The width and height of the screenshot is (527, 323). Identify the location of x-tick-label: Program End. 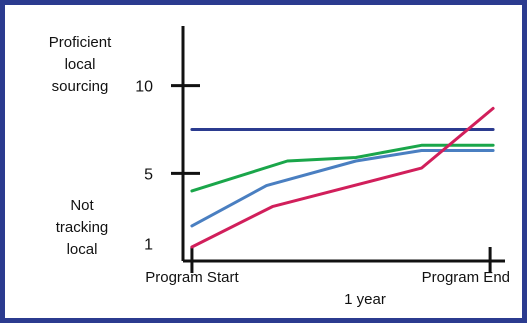
(466, 277).